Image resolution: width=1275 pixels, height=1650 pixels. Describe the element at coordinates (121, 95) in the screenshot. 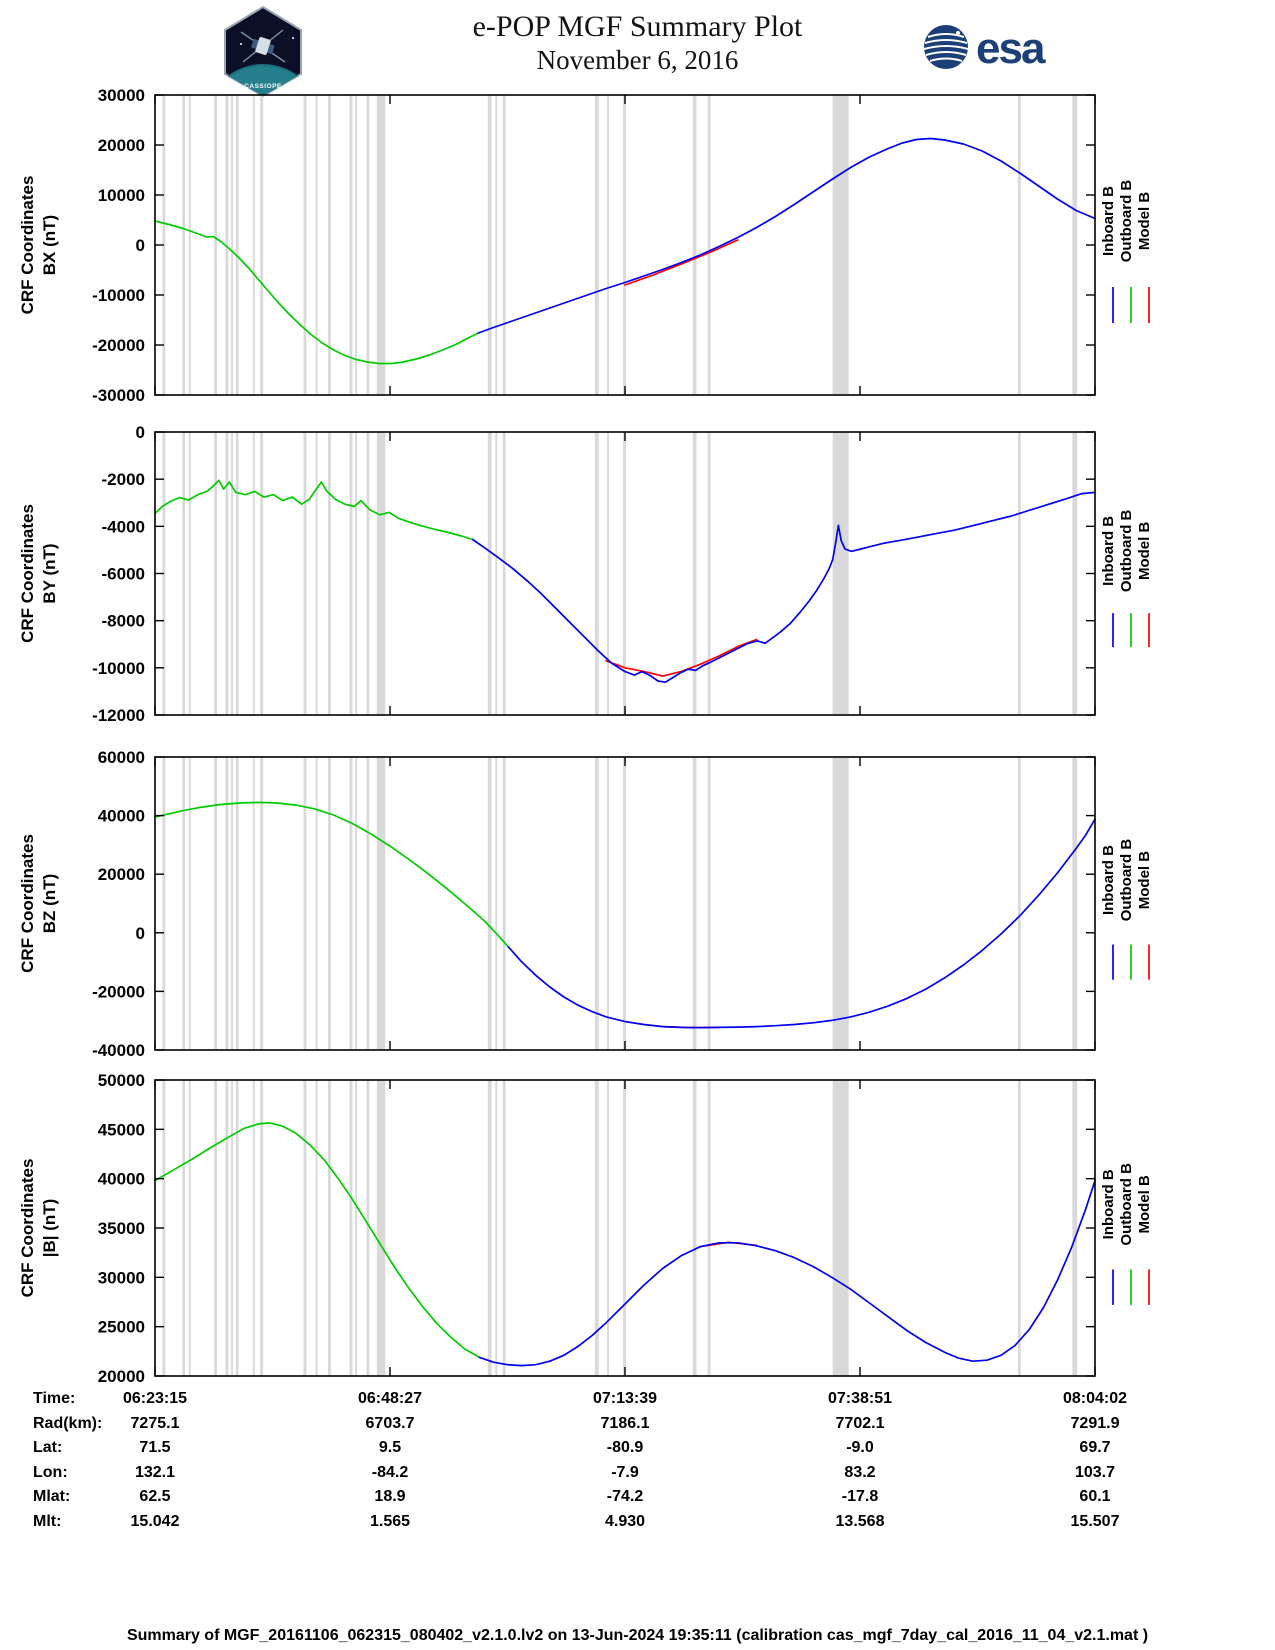

I see `y-tick-label: 30000` at that location.